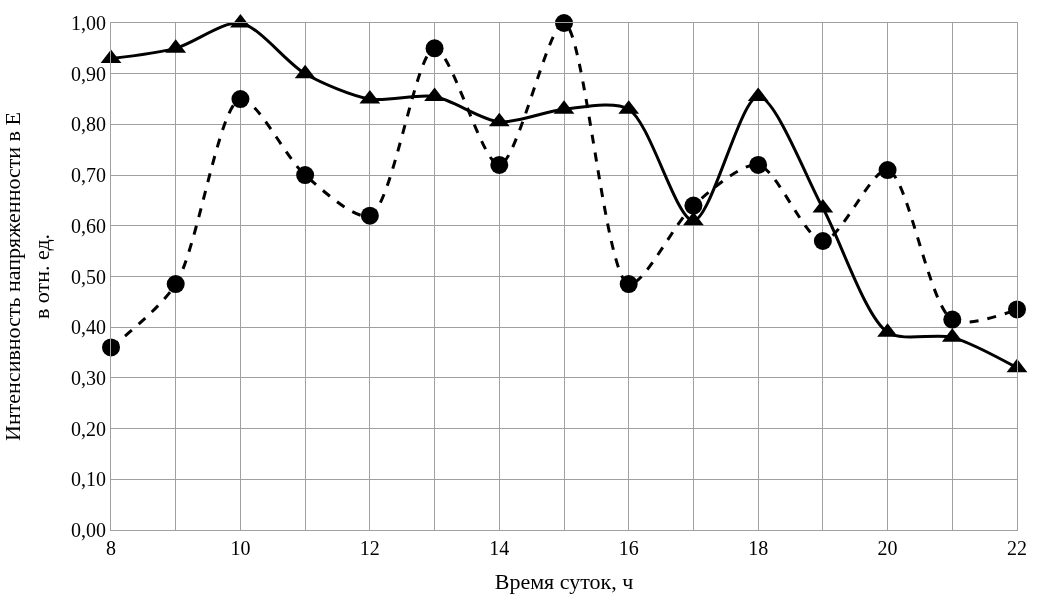 The width and height of the screenshot is (1039, 601). Describe the element at coordinates (88, 327) in the screenshot. I see `y-tick-label: 0,40` at that location.